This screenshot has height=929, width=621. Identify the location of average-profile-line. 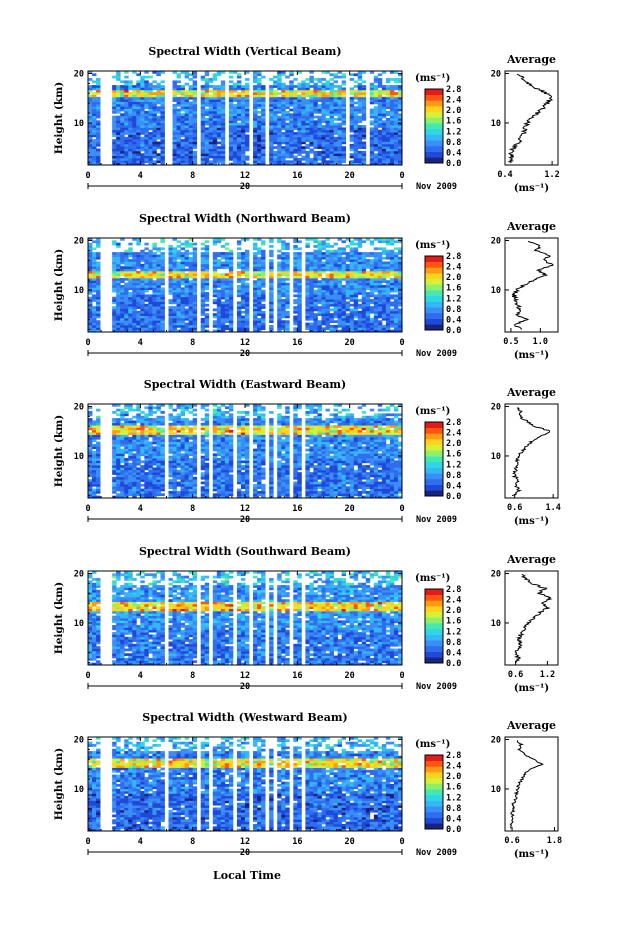
(532, 285).